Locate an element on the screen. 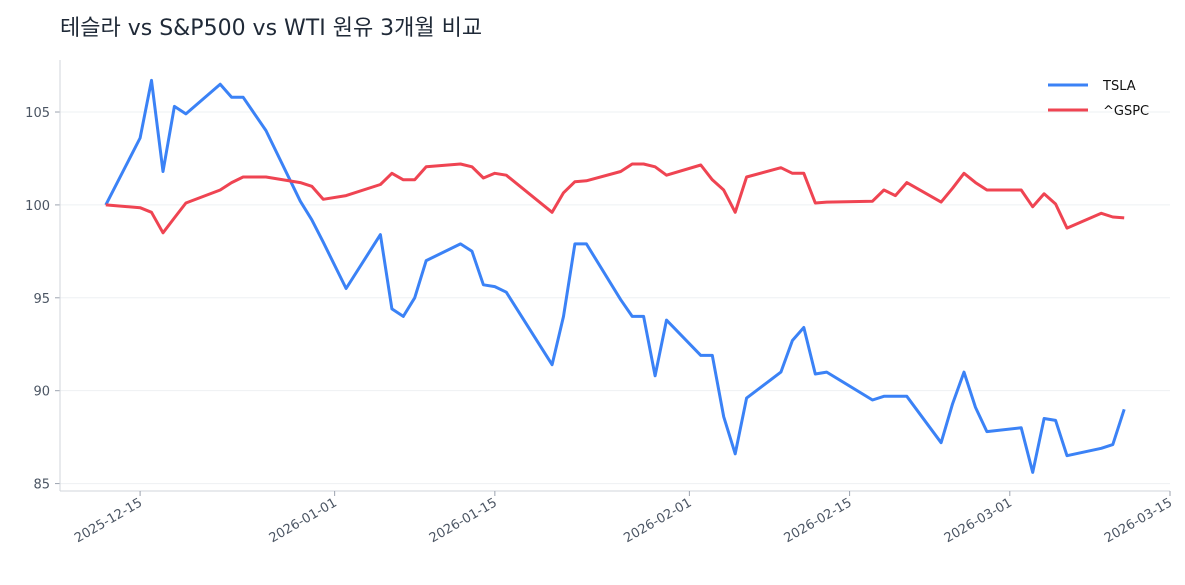 This screenshot has height=585, width=1185. y-tick-label: 100 is located at coordinates (37, 206).